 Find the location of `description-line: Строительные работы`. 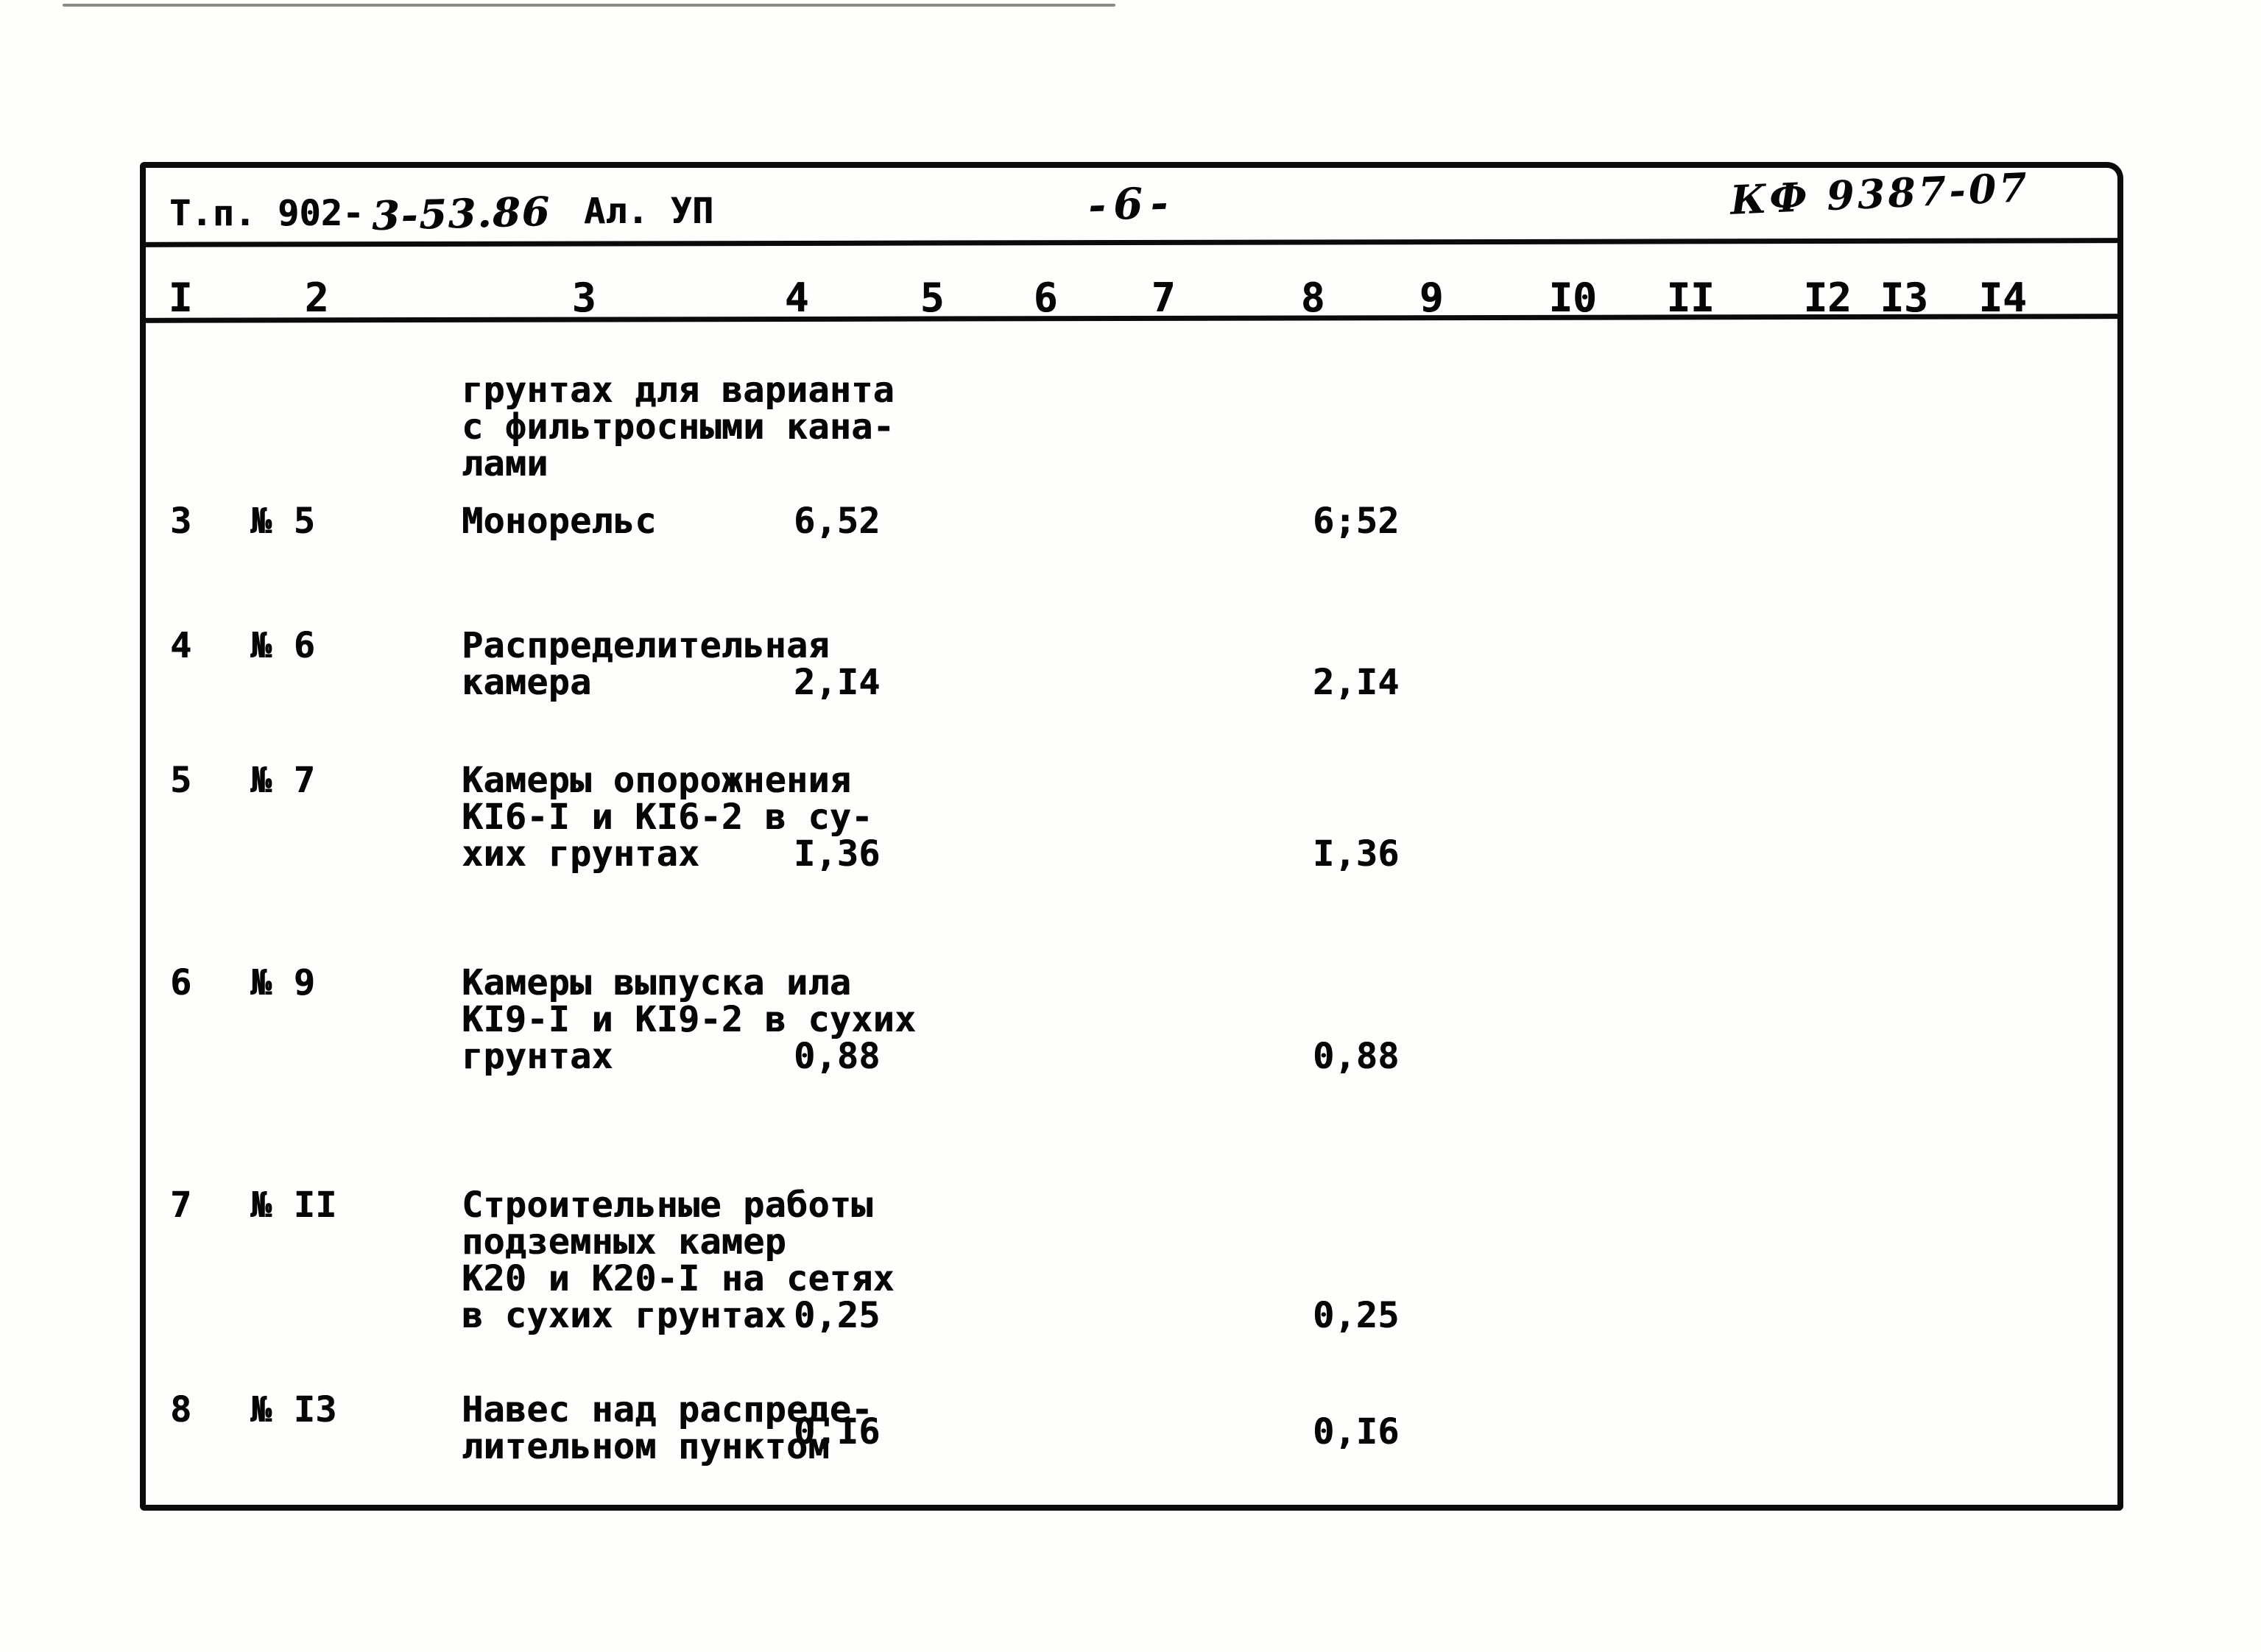

description-line: Строительные работы is located at coordinates (667, 1205).